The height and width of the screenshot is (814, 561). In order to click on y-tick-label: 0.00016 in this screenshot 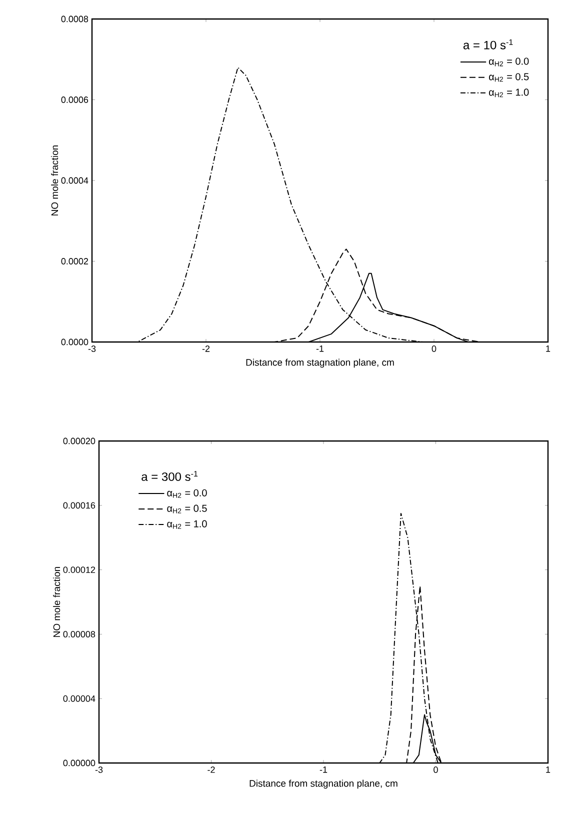, I will do `click(79, 505)`.